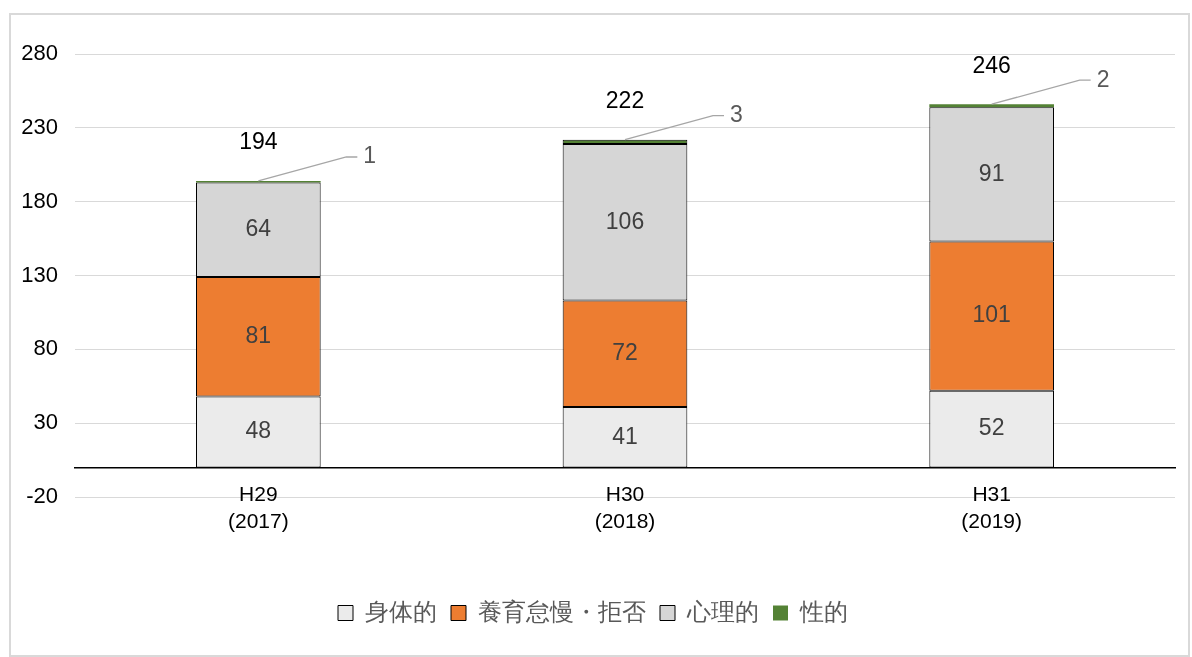 This screenshot has height=657, width=1192. Describe the element at coordinates (991, 314) in the screenshot. I see `data-label: 101` at that location.